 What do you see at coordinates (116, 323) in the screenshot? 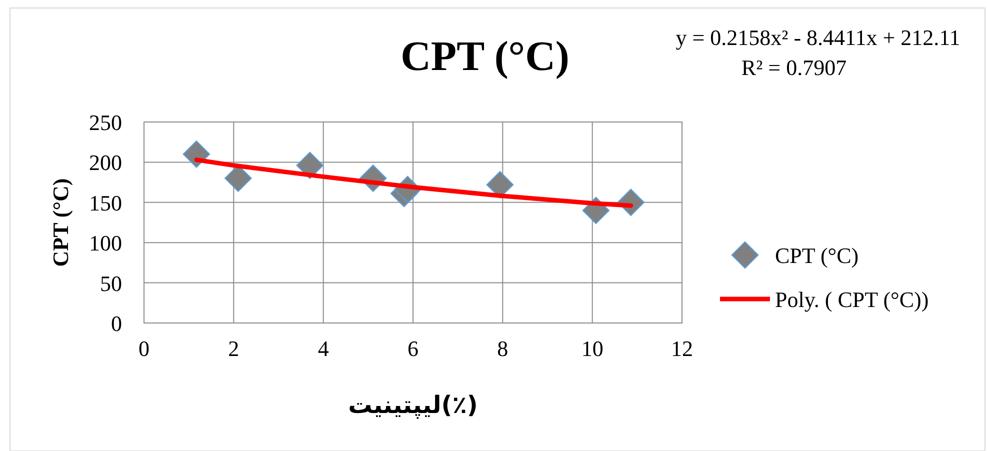
I see `y-tick-label: 0` at bounding box center [116, 323].